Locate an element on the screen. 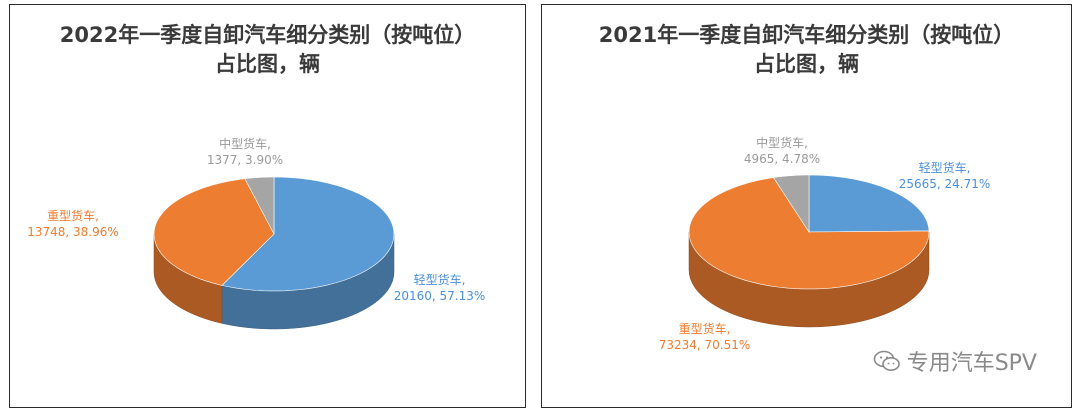  slice-label-light: 轻型货车, 20160, 57.13% is located at coordinates (439, 288).